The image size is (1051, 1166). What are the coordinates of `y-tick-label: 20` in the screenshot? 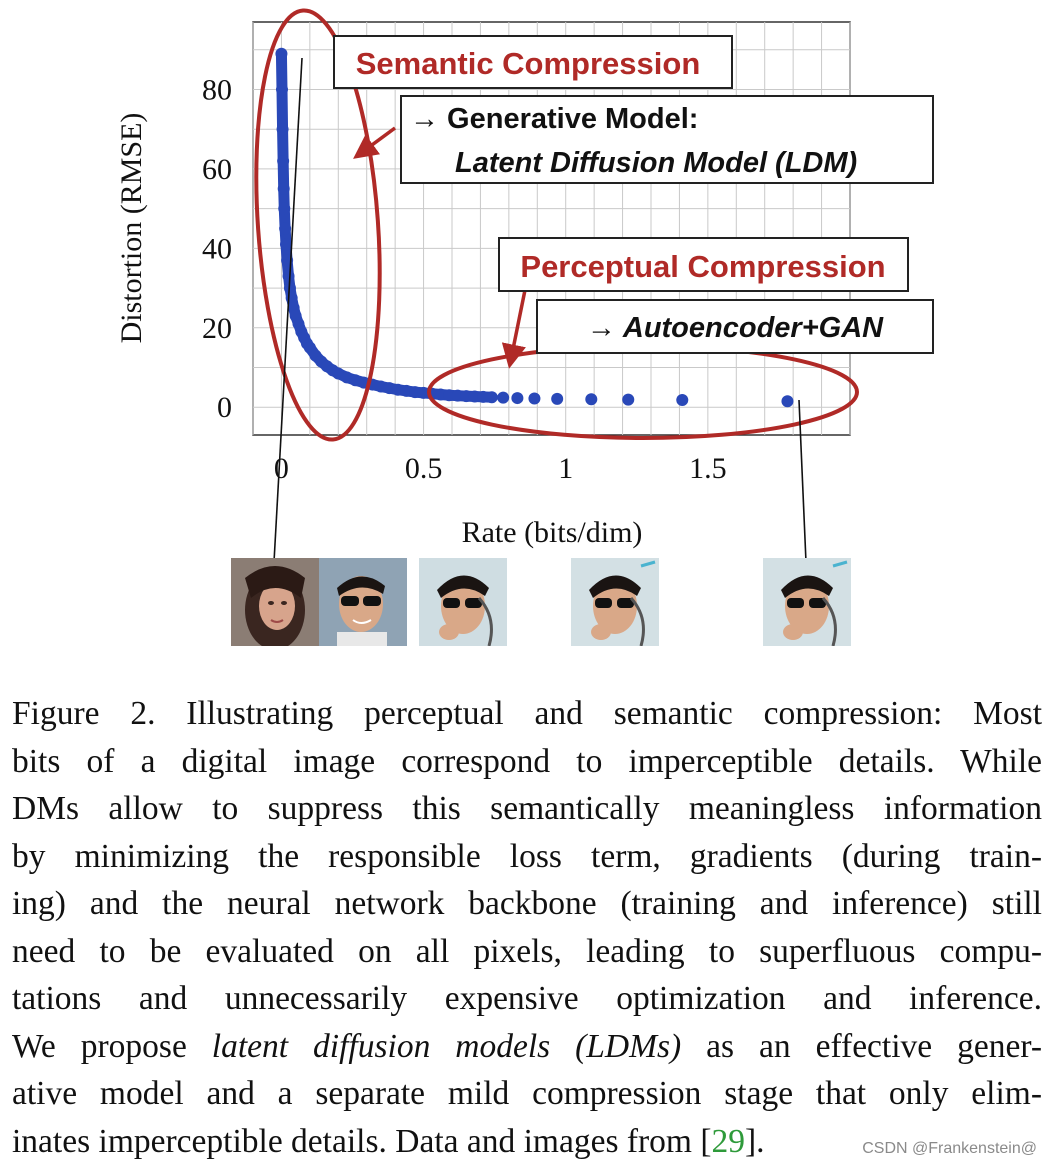 It's located at (217, 328).